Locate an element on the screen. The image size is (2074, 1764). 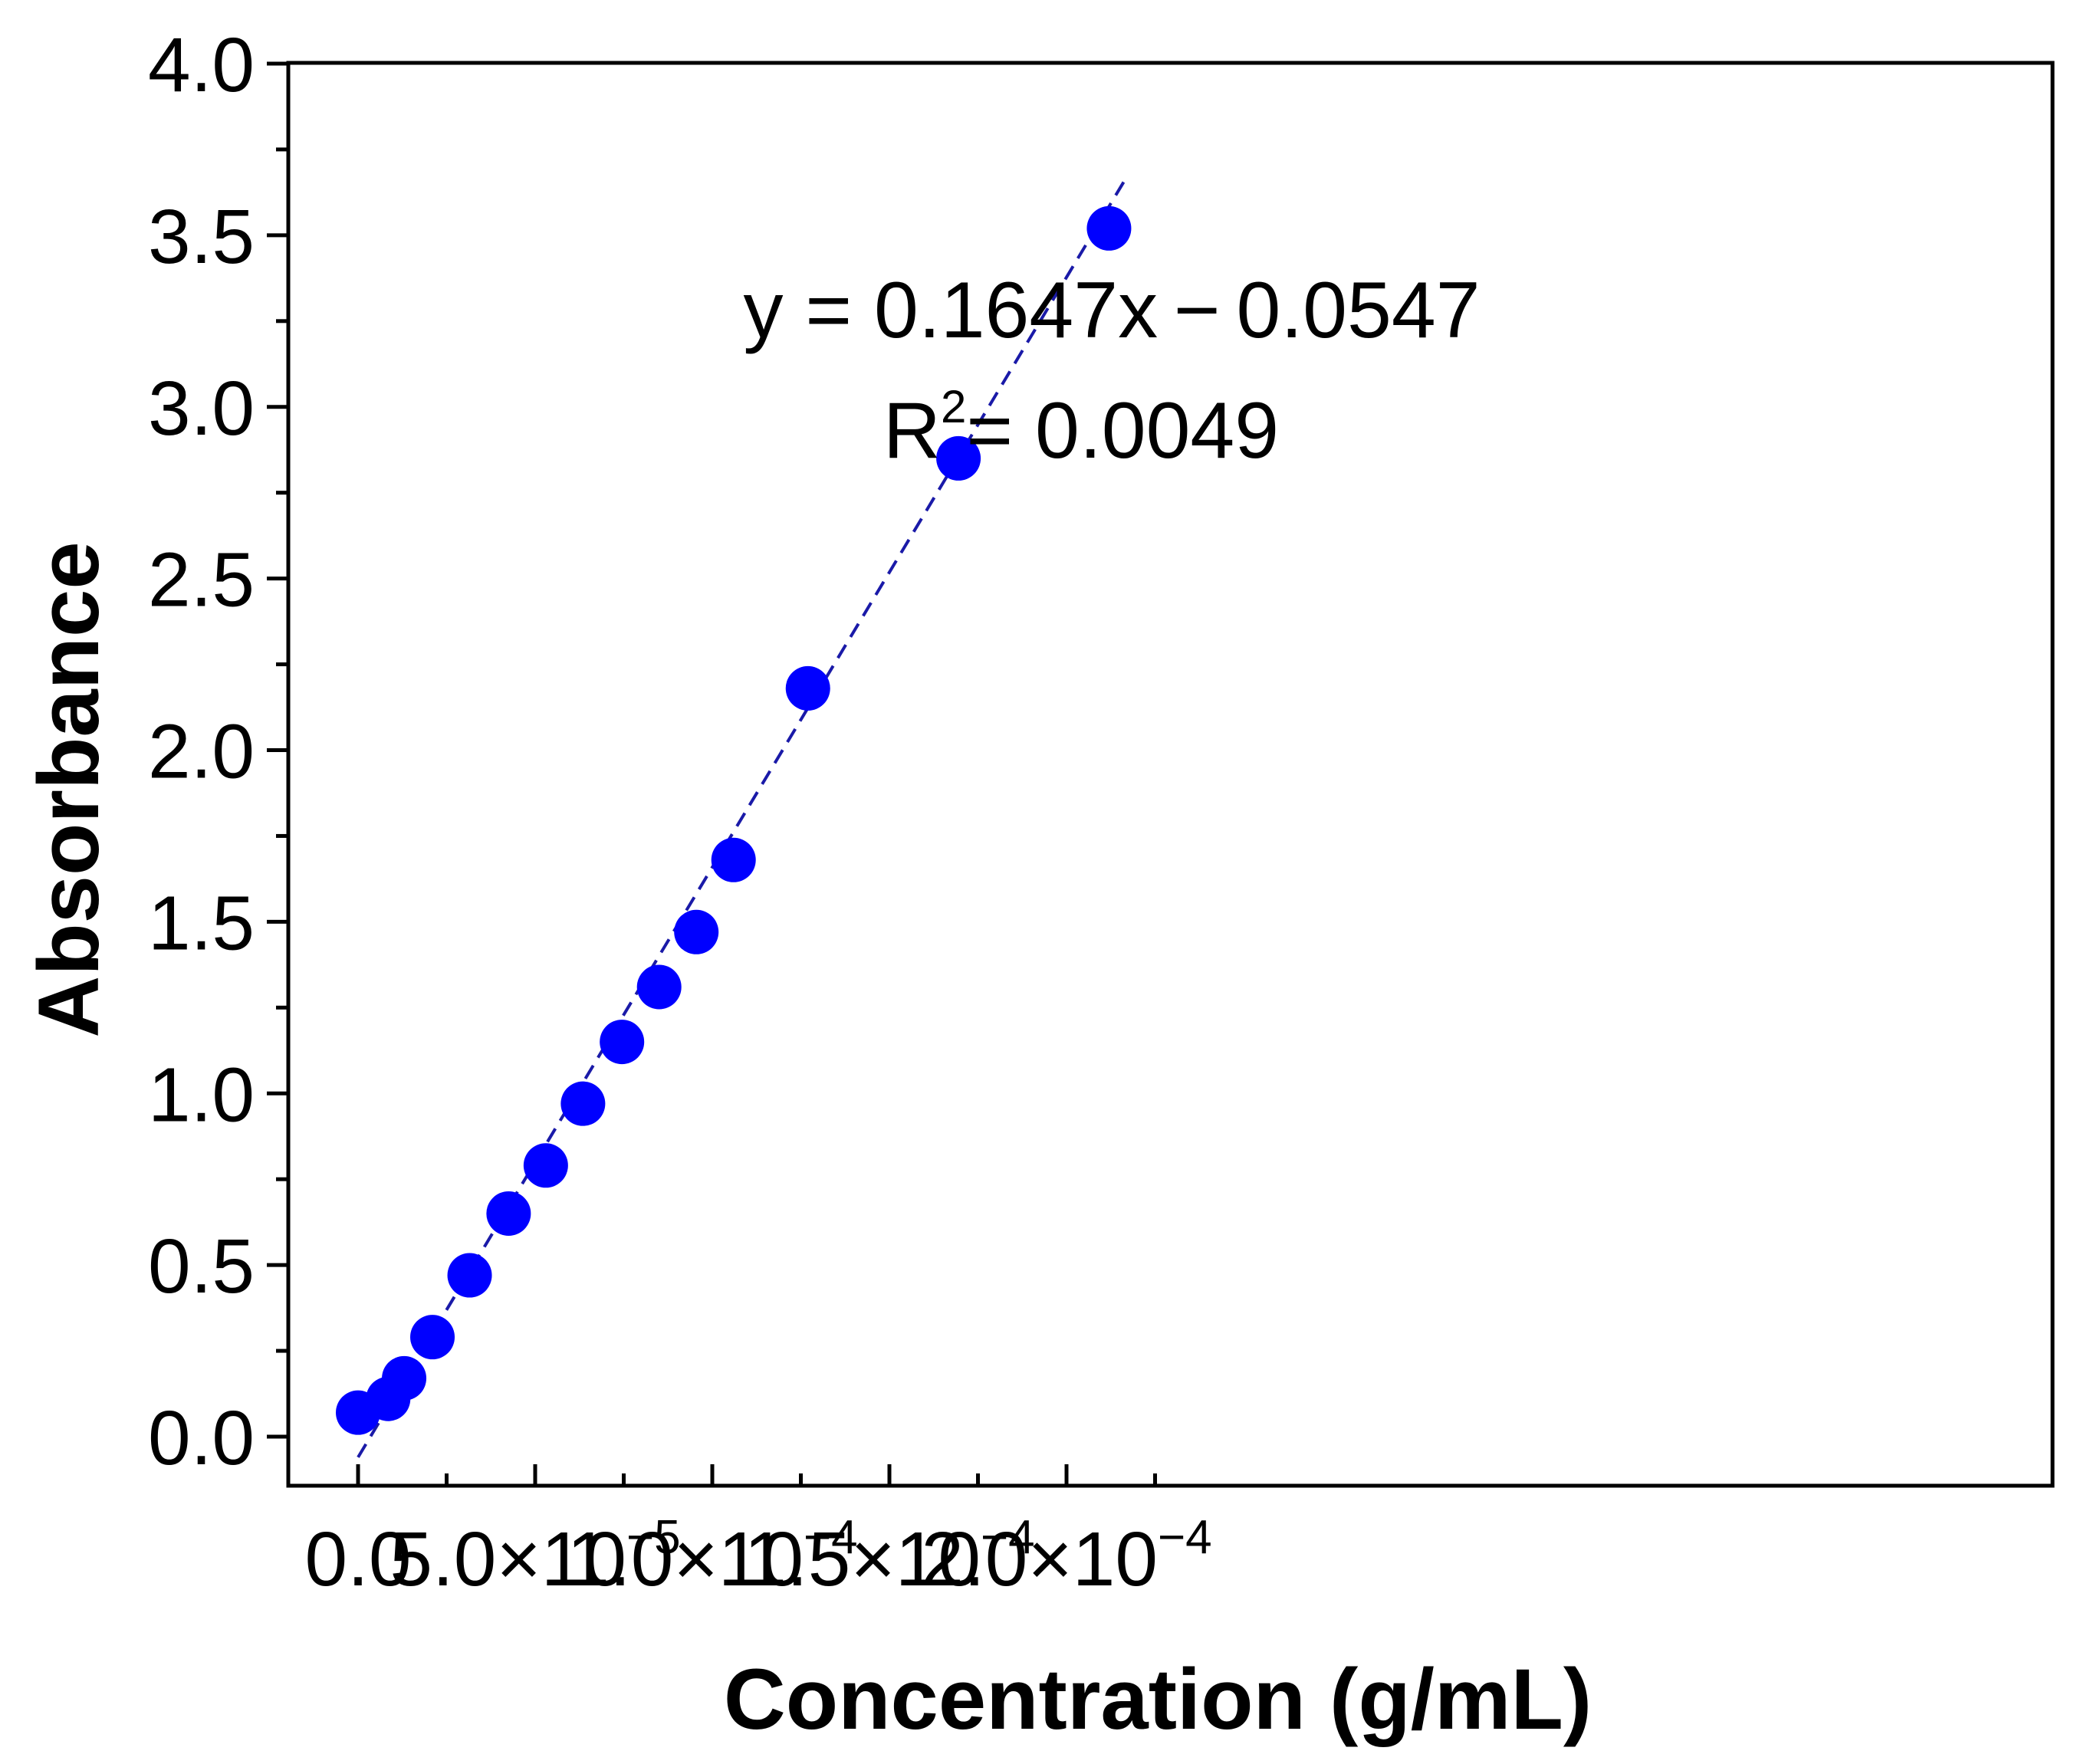
r-squared-prefix: R is located at coordinates (912, 430).